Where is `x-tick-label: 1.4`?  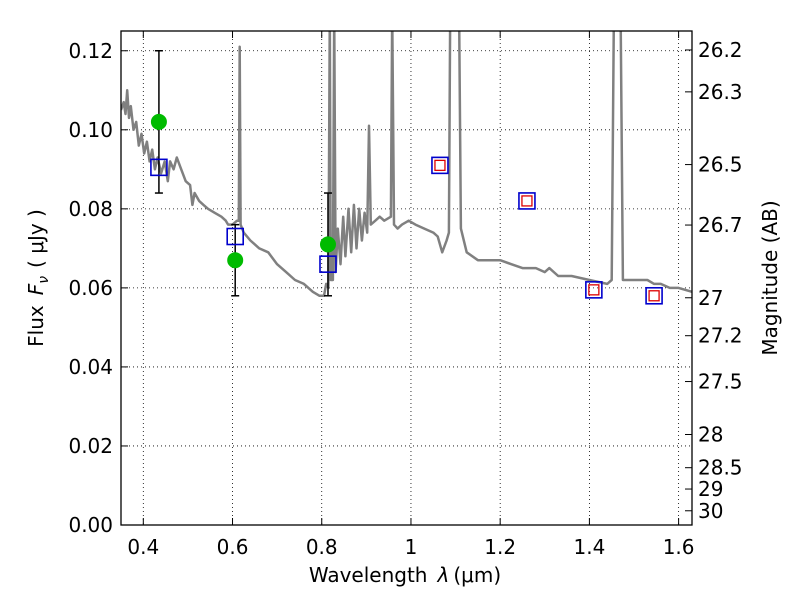
x-tick-label: 1.4 is located at coordinates (589, 547).